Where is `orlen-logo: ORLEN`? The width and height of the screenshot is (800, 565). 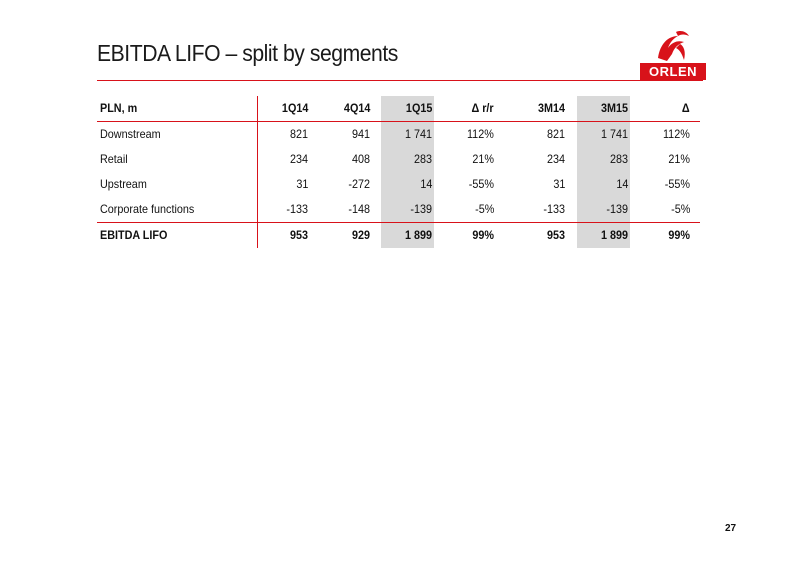
orlen-logo: ORLEN is located at coordinates (673, 54).